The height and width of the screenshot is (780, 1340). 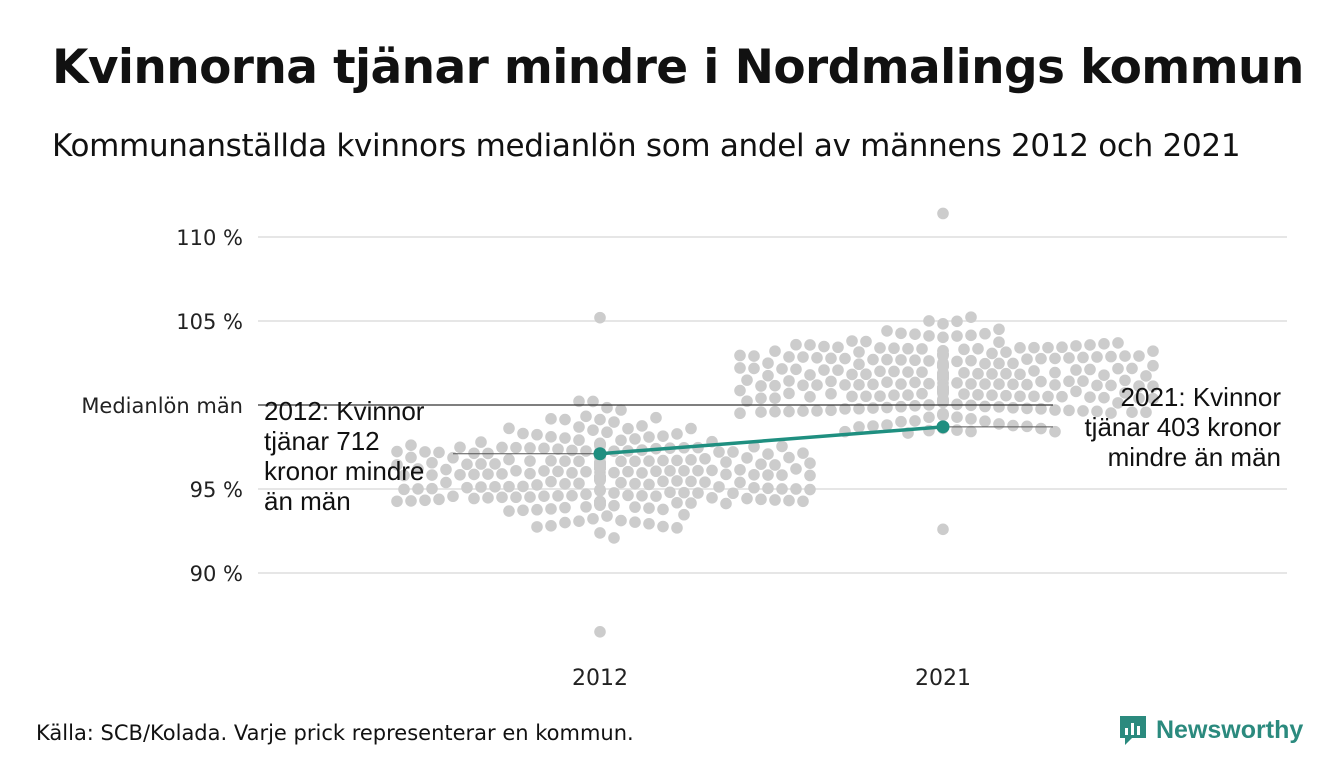 What do you see at coordinates (943, 427) in the screenshot?
I see `highlight-point-2021` at bounding box center [943, 427].